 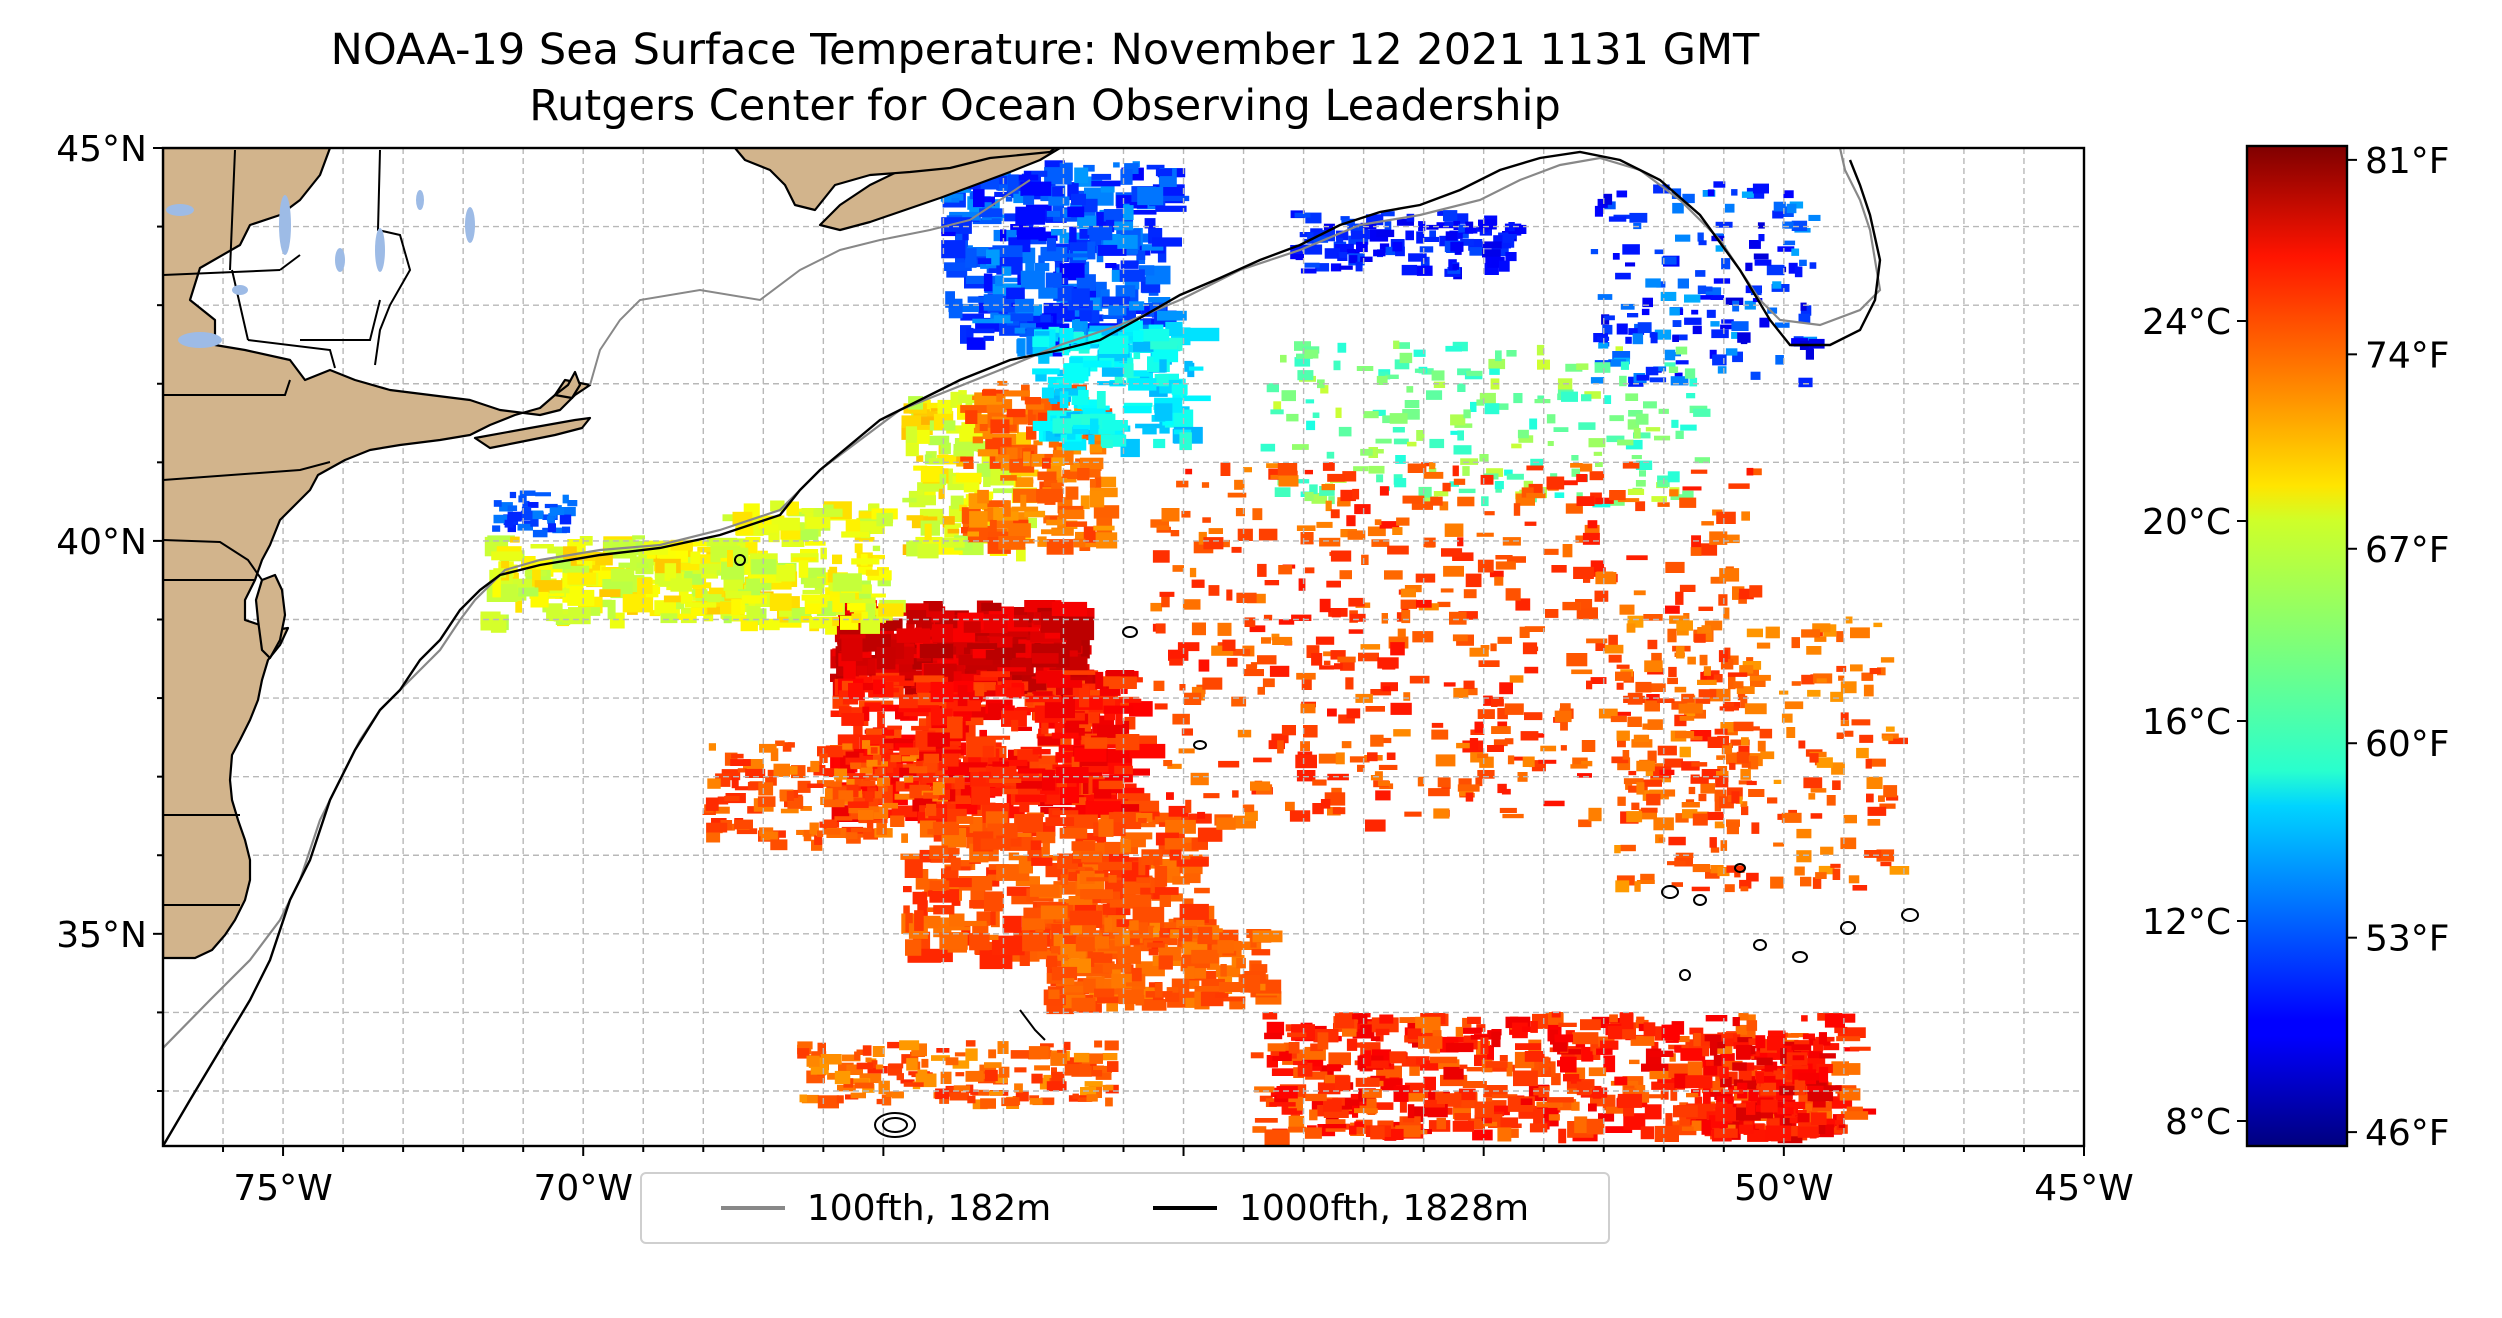 I want to click on legend-item-100fth: 100fth, 182m, so click(x=885, y=1208).